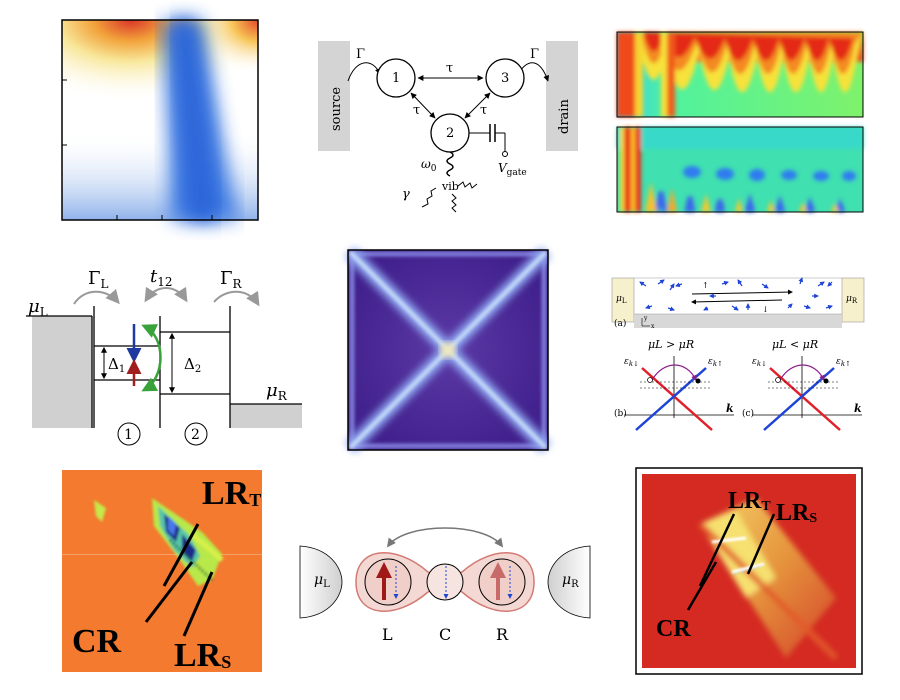 This screenshot has width=900, height=700. Describe the element at coordinates (162, 572) in the screenshot. I see `resonance-map-panel-g: LRT CR LRS` at that location.